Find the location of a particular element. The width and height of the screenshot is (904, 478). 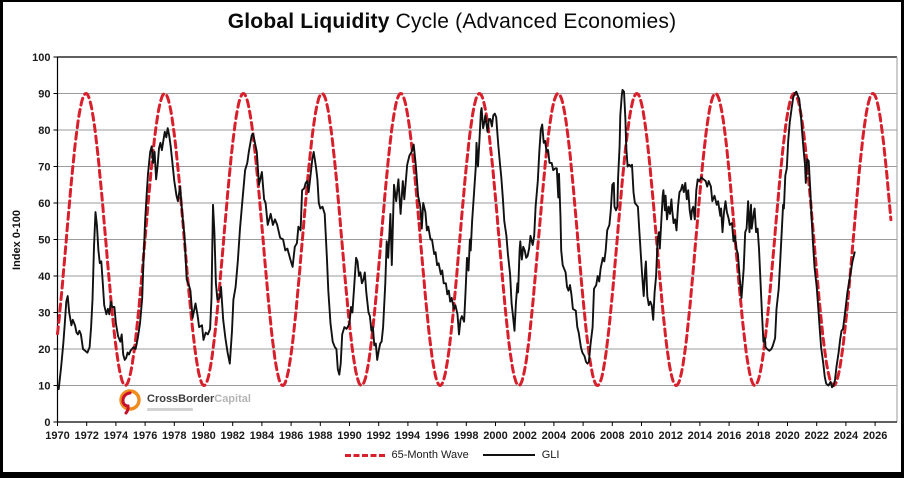

x-tick-label: 1970 is located at coordinates (57, 436).